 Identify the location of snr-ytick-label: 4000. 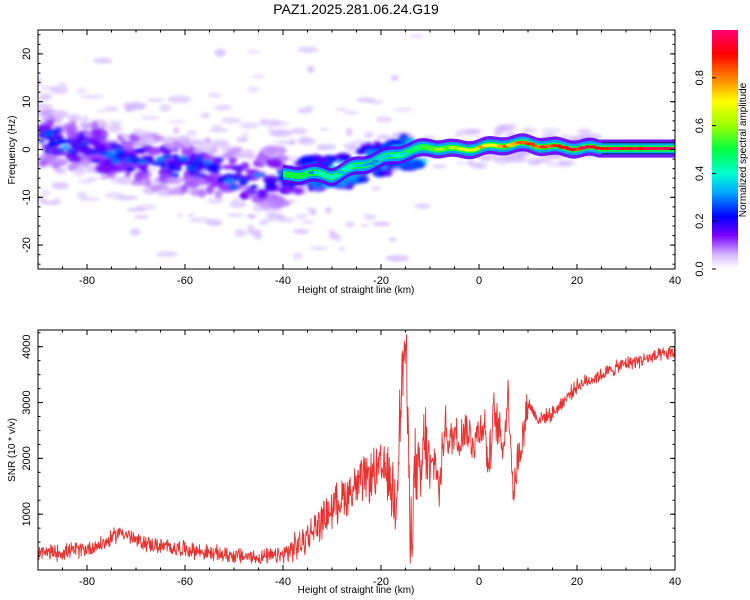
(27, 347).